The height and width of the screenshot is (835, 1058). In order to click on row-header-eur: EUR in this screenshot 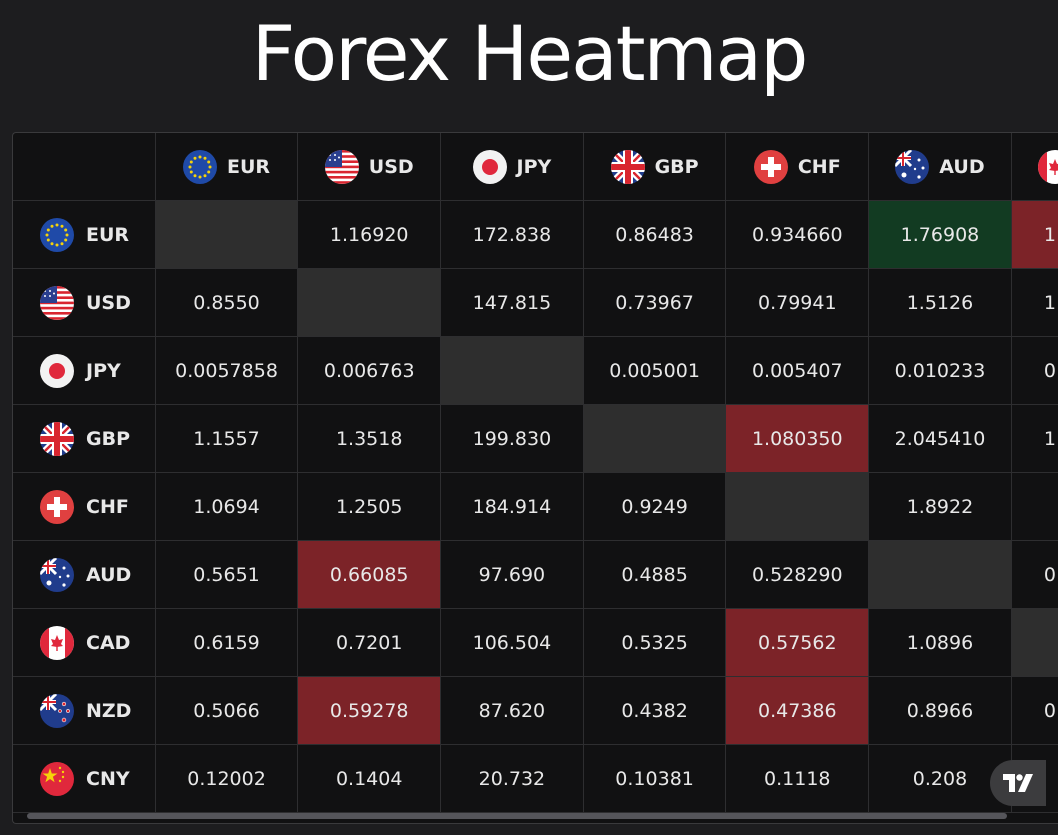, I will do `click(84, 234)`.